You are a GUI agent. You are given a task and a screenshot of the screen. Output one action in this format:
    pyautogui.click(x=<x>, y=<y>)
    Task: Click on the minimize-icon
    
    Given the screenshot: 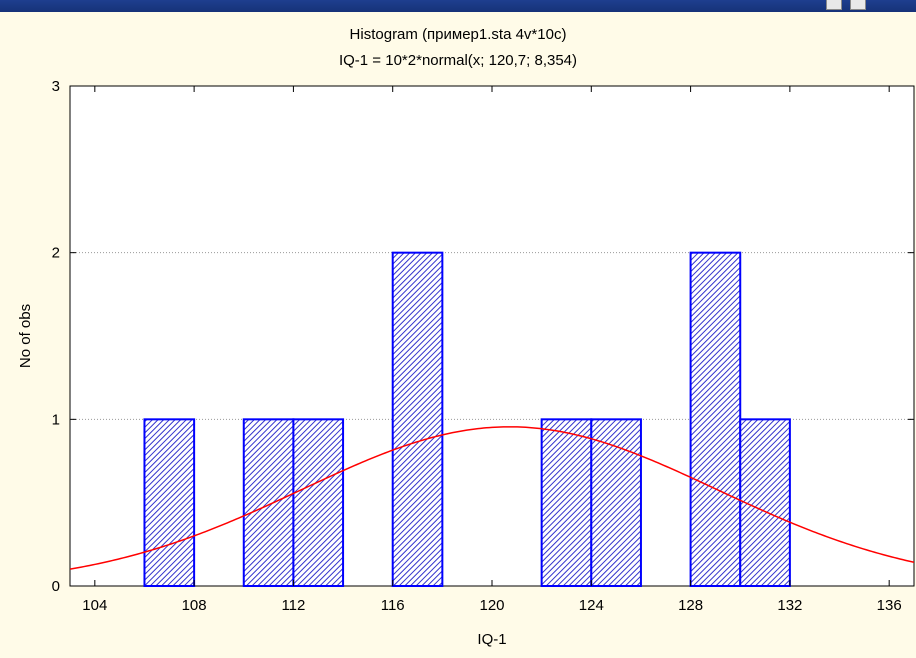 What is the action you would take?
    pyautogui.click(x=834, y=5)
    